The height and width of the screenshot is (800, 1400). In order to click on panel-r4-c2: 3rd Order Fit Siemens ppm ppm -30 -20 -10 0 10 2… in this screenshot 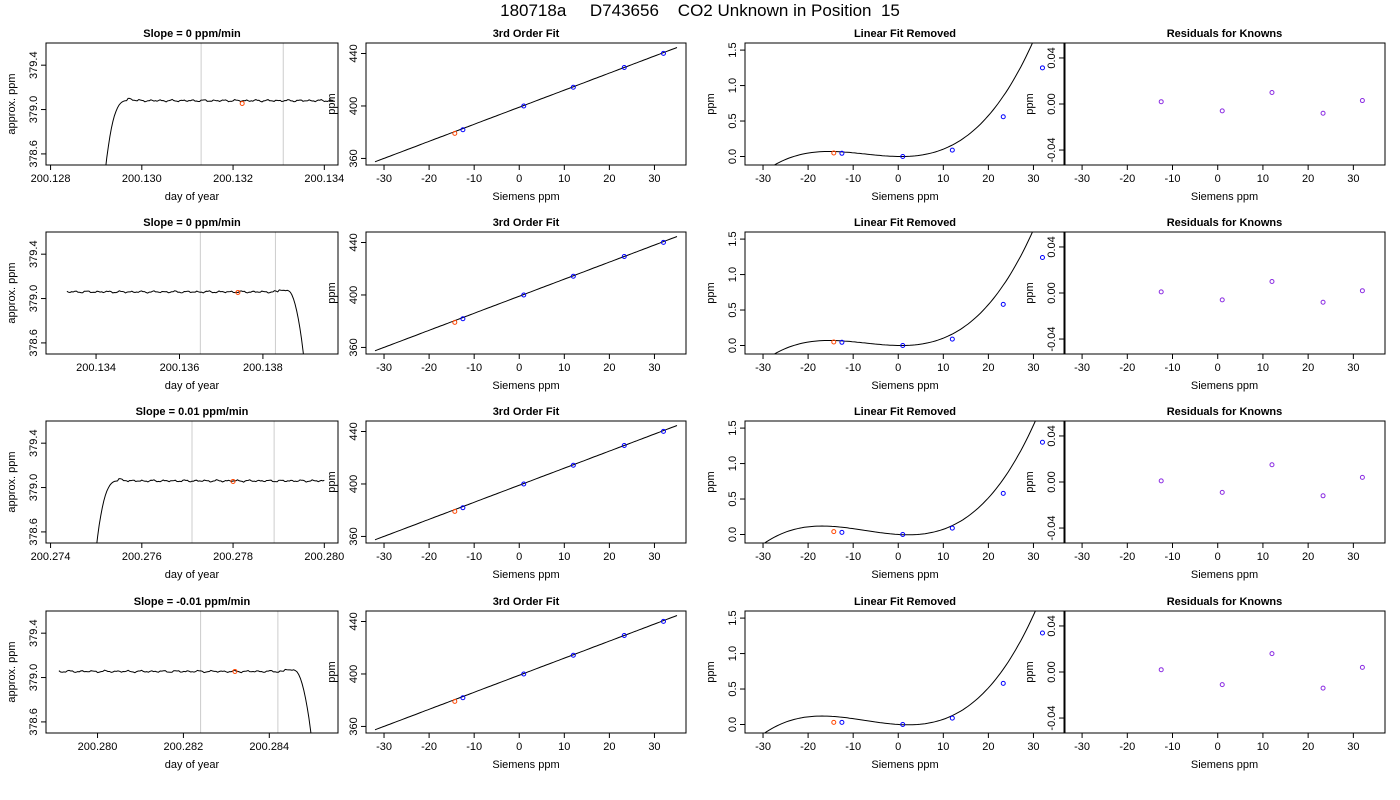, I will do `click(506, 683)`.